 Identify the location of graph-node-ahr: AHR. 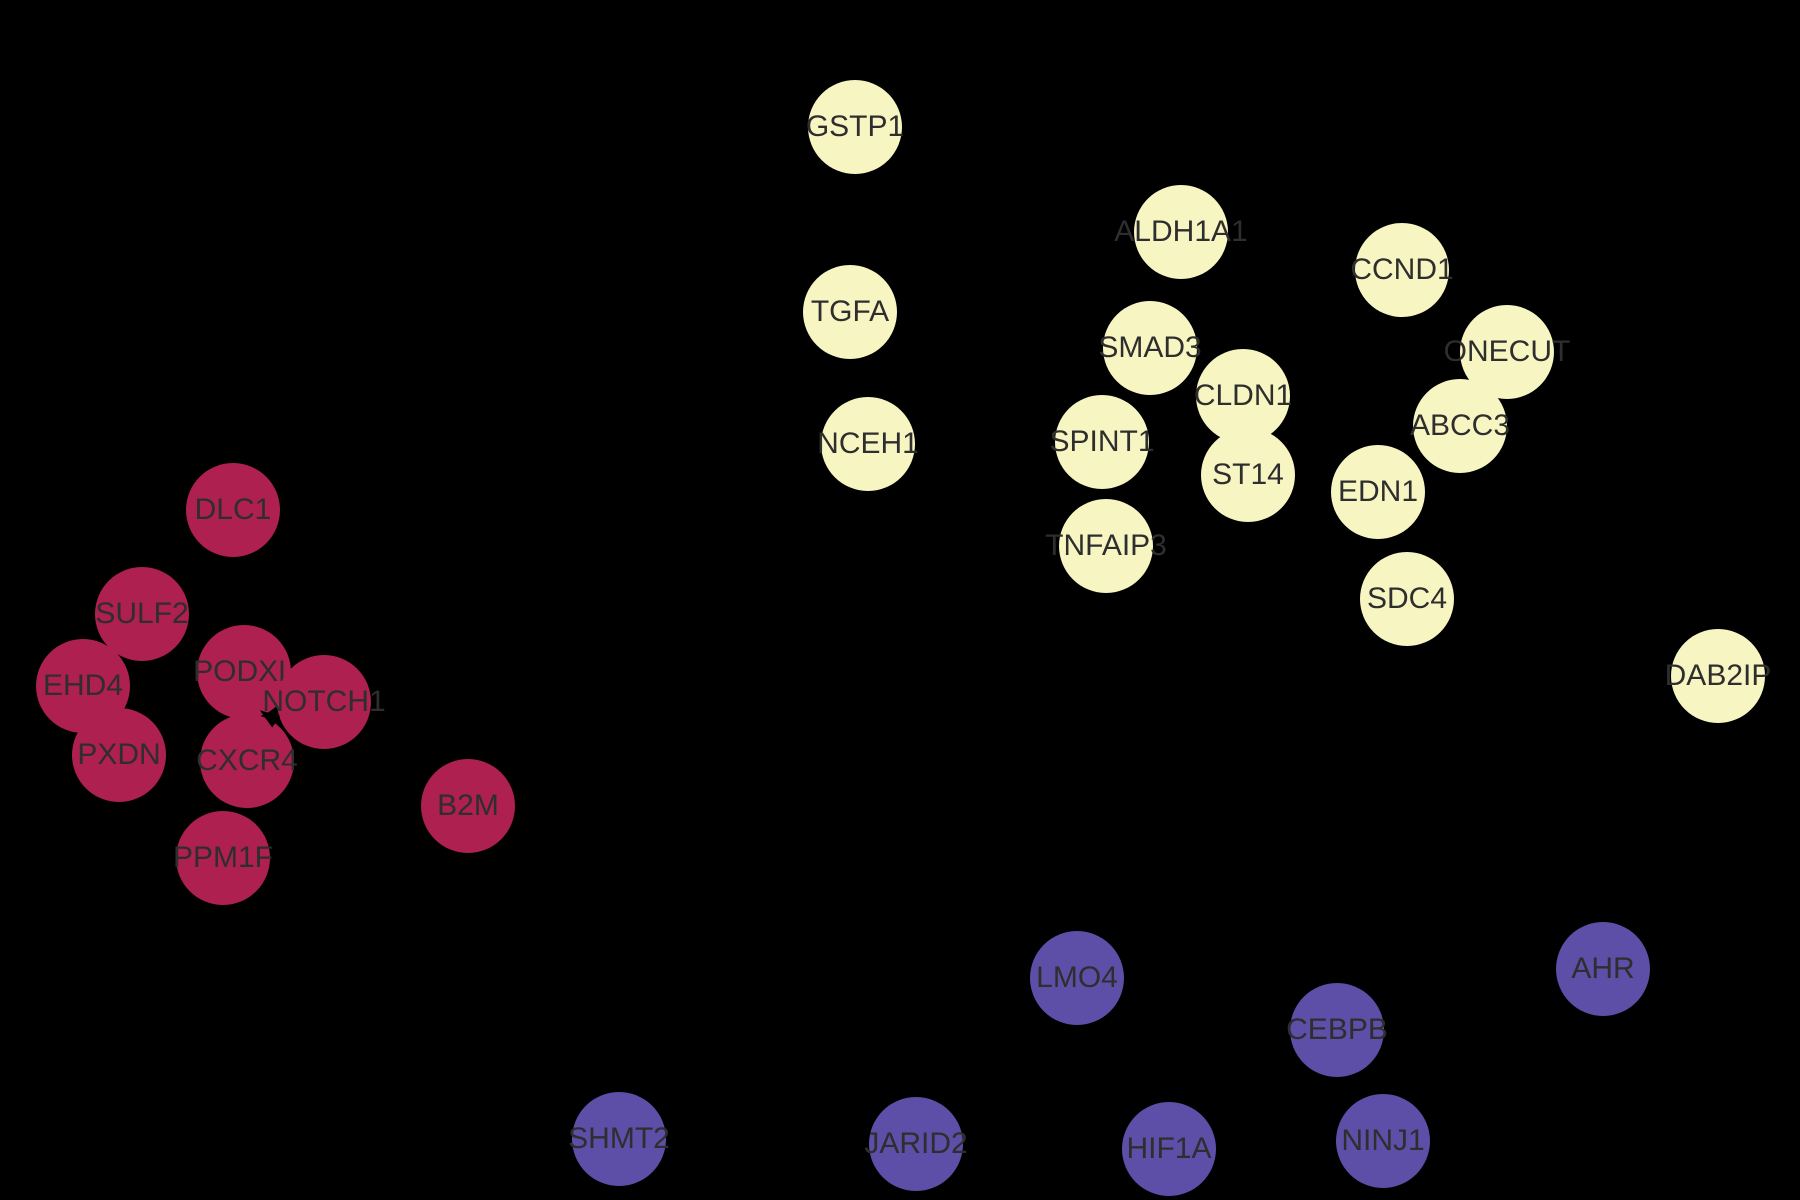
(1603, 969).